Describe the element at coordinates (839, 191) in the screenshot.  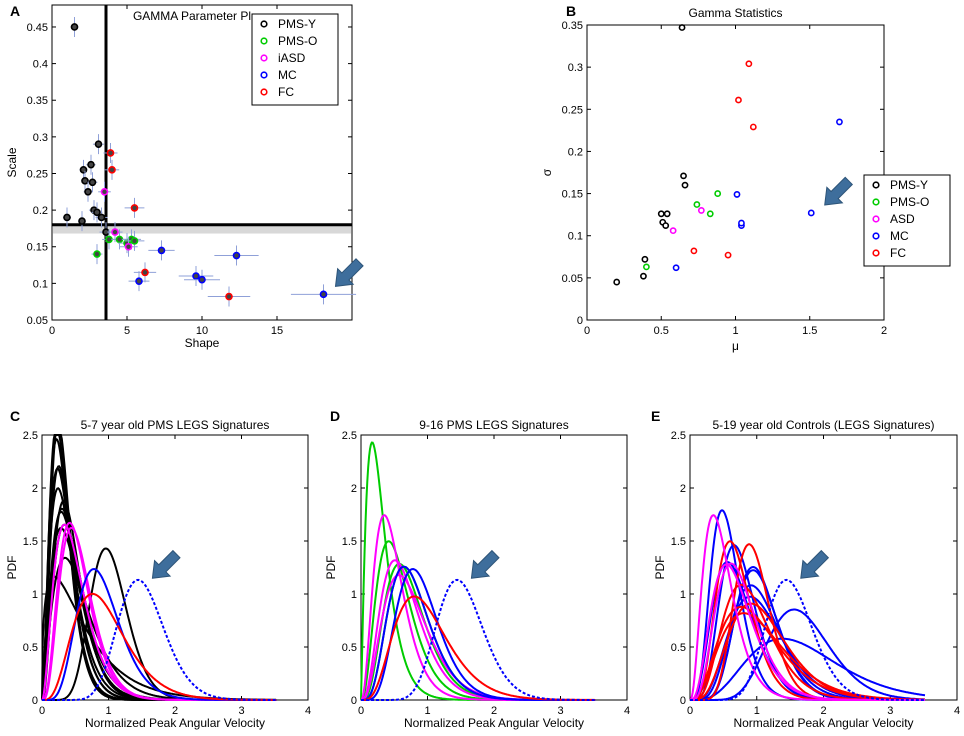
I see `pointer-arrow` at that location.